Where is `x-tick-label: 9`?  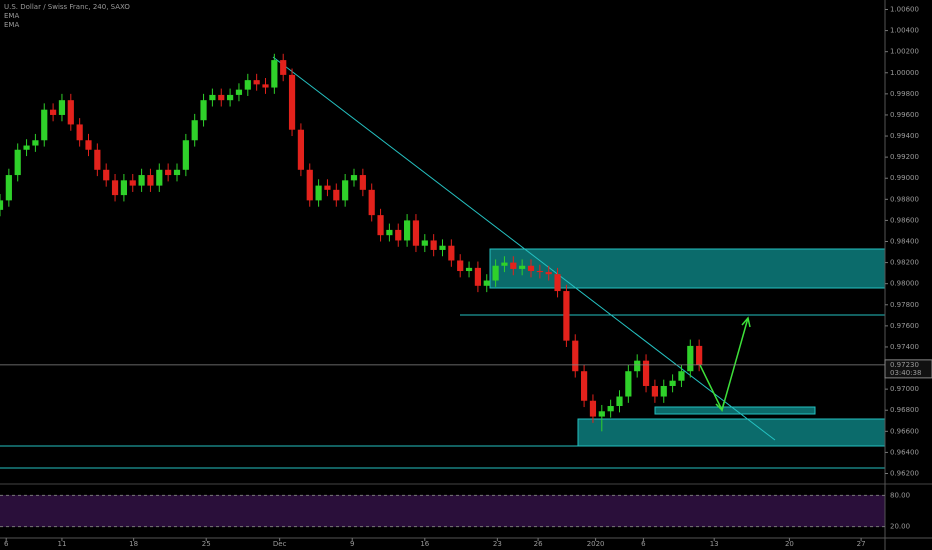
x-tick-label: 9 is located at coordinates (352, 544).